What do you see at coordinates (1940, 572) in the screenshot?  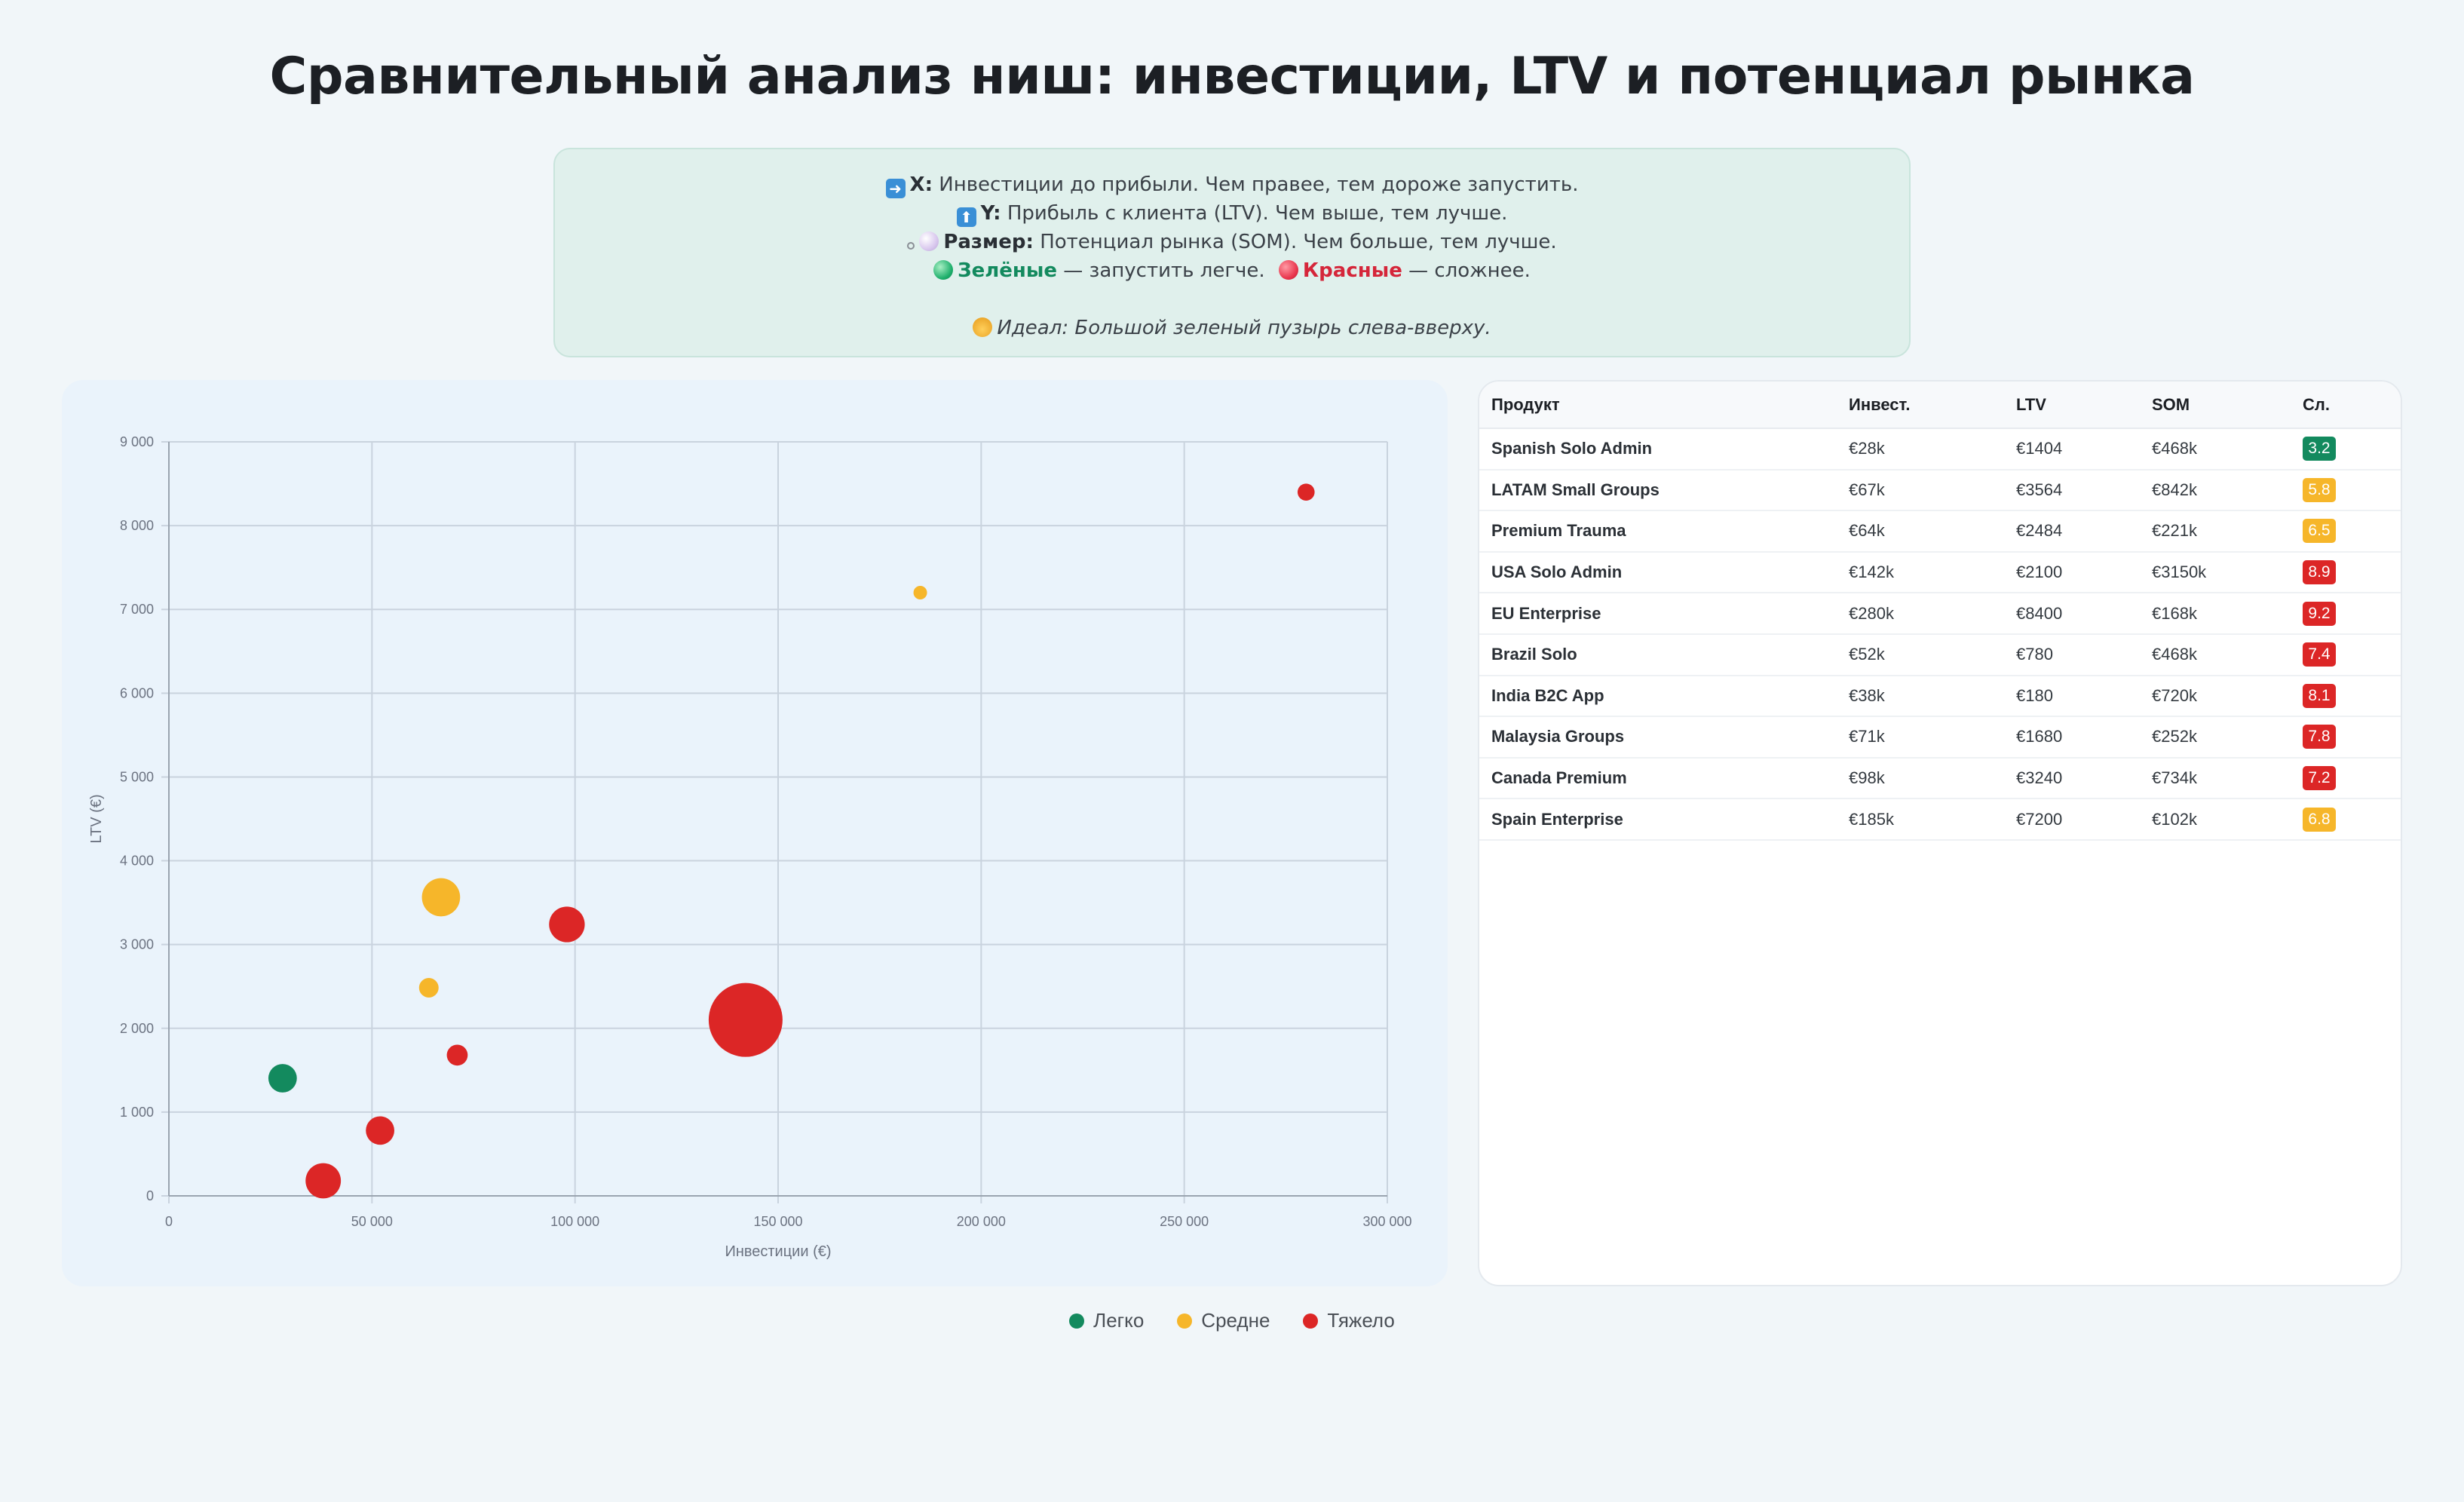 I see `table-row: USA Solo Admin €142k €2100 €3150k 8.9` at bounding box center [1940, 572].